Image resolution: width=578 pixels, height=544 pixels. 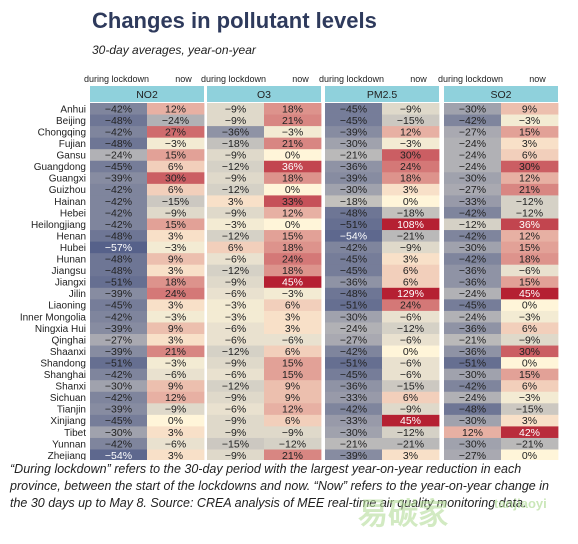 What do you see at coordinates (175, 421) in the screenshot?
I see `cell-value: 0%` at bounding box center [175, 421].